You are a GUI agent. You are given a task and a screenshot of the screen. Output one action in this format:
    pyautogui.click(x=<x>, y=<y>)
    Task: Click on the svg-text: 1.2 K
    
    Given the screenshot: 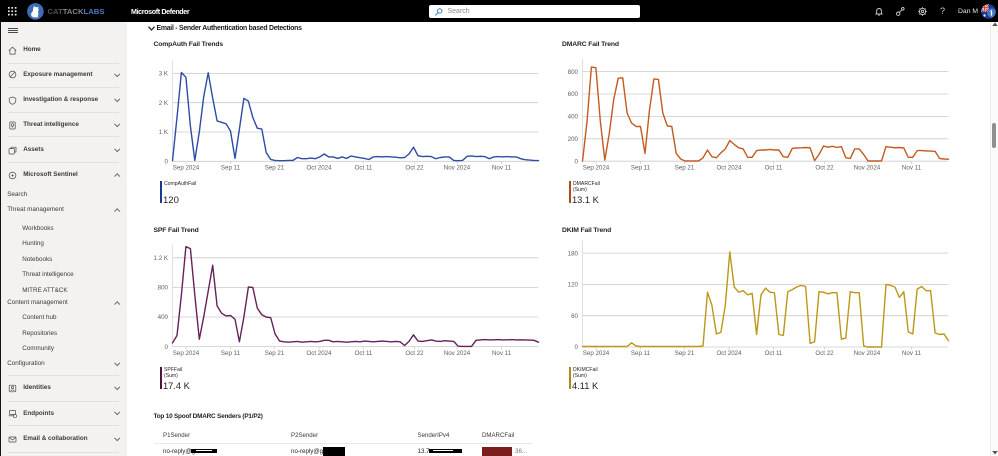 What is the action you would take?
    pyautogui.click(x=161, y=258)
    